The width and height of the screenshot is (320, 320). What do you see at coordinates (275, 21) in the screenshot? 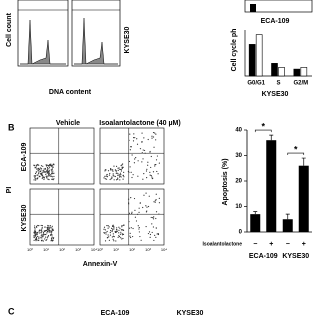
I see `bar-title-top: ECA-109` at bounding box center [275, 21].